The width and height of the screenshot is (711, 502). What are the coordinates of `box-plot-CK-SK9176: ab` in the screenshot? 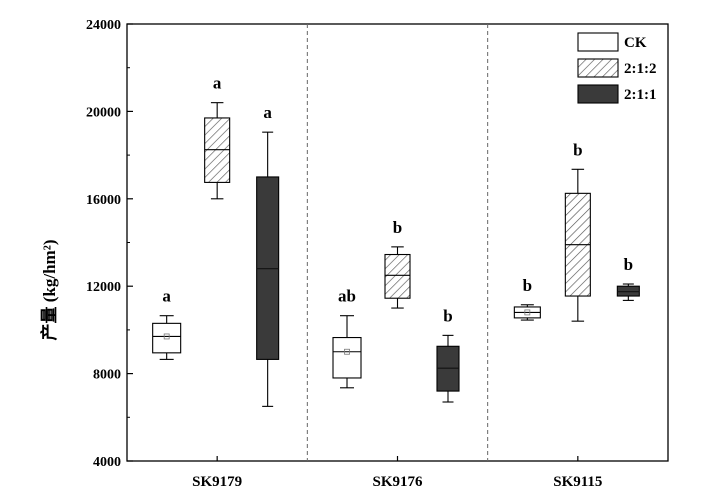 It's located at (347, 338).